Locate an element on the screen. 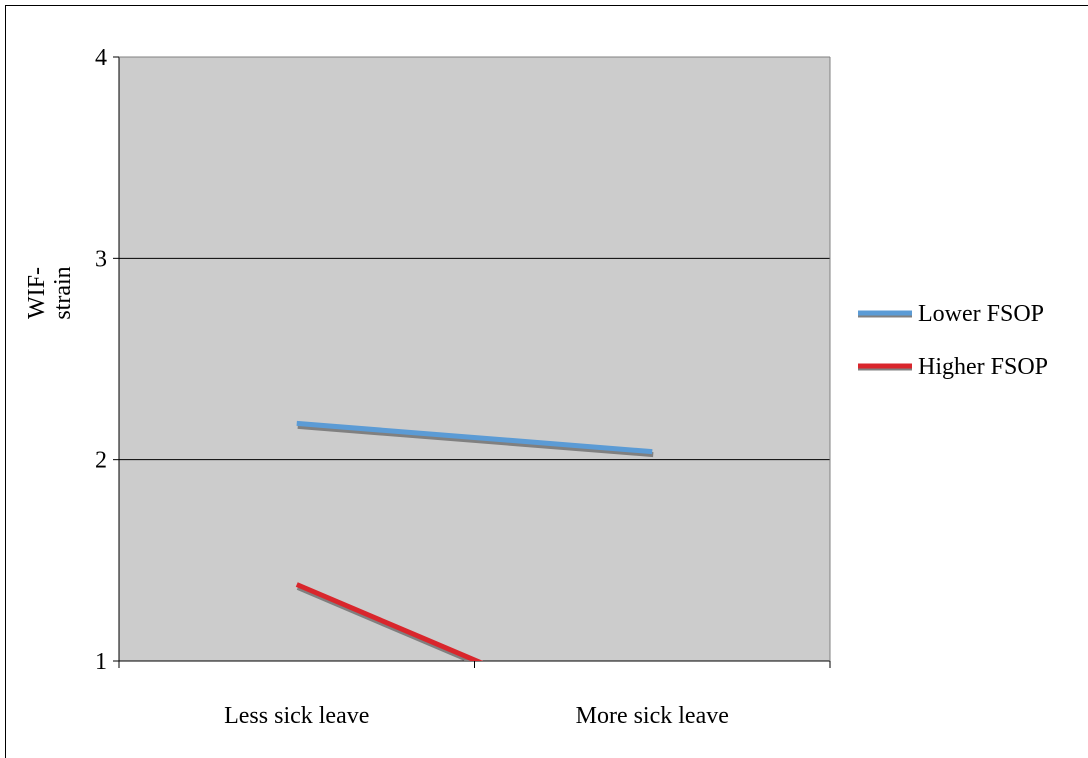  x-tick-labels: Less sick leave More sick leave is located at coordinates (476, 716).